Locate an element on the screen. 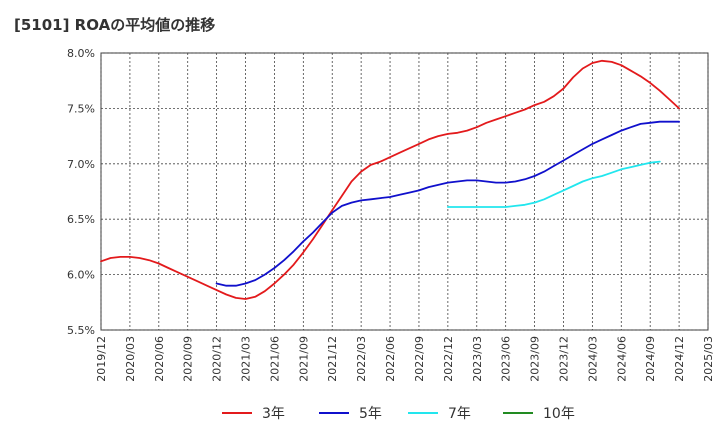 The height and width of the screenshot is (440, 720). legend-label: 5年 is located at coordinates (370, 414).